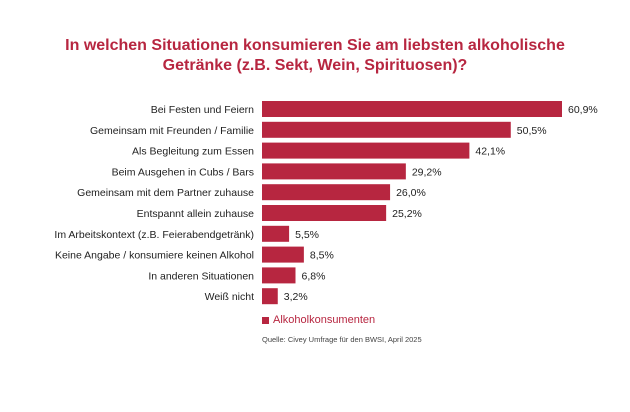  I want to click on value-label-1: 50,5%, so click(532, 131).